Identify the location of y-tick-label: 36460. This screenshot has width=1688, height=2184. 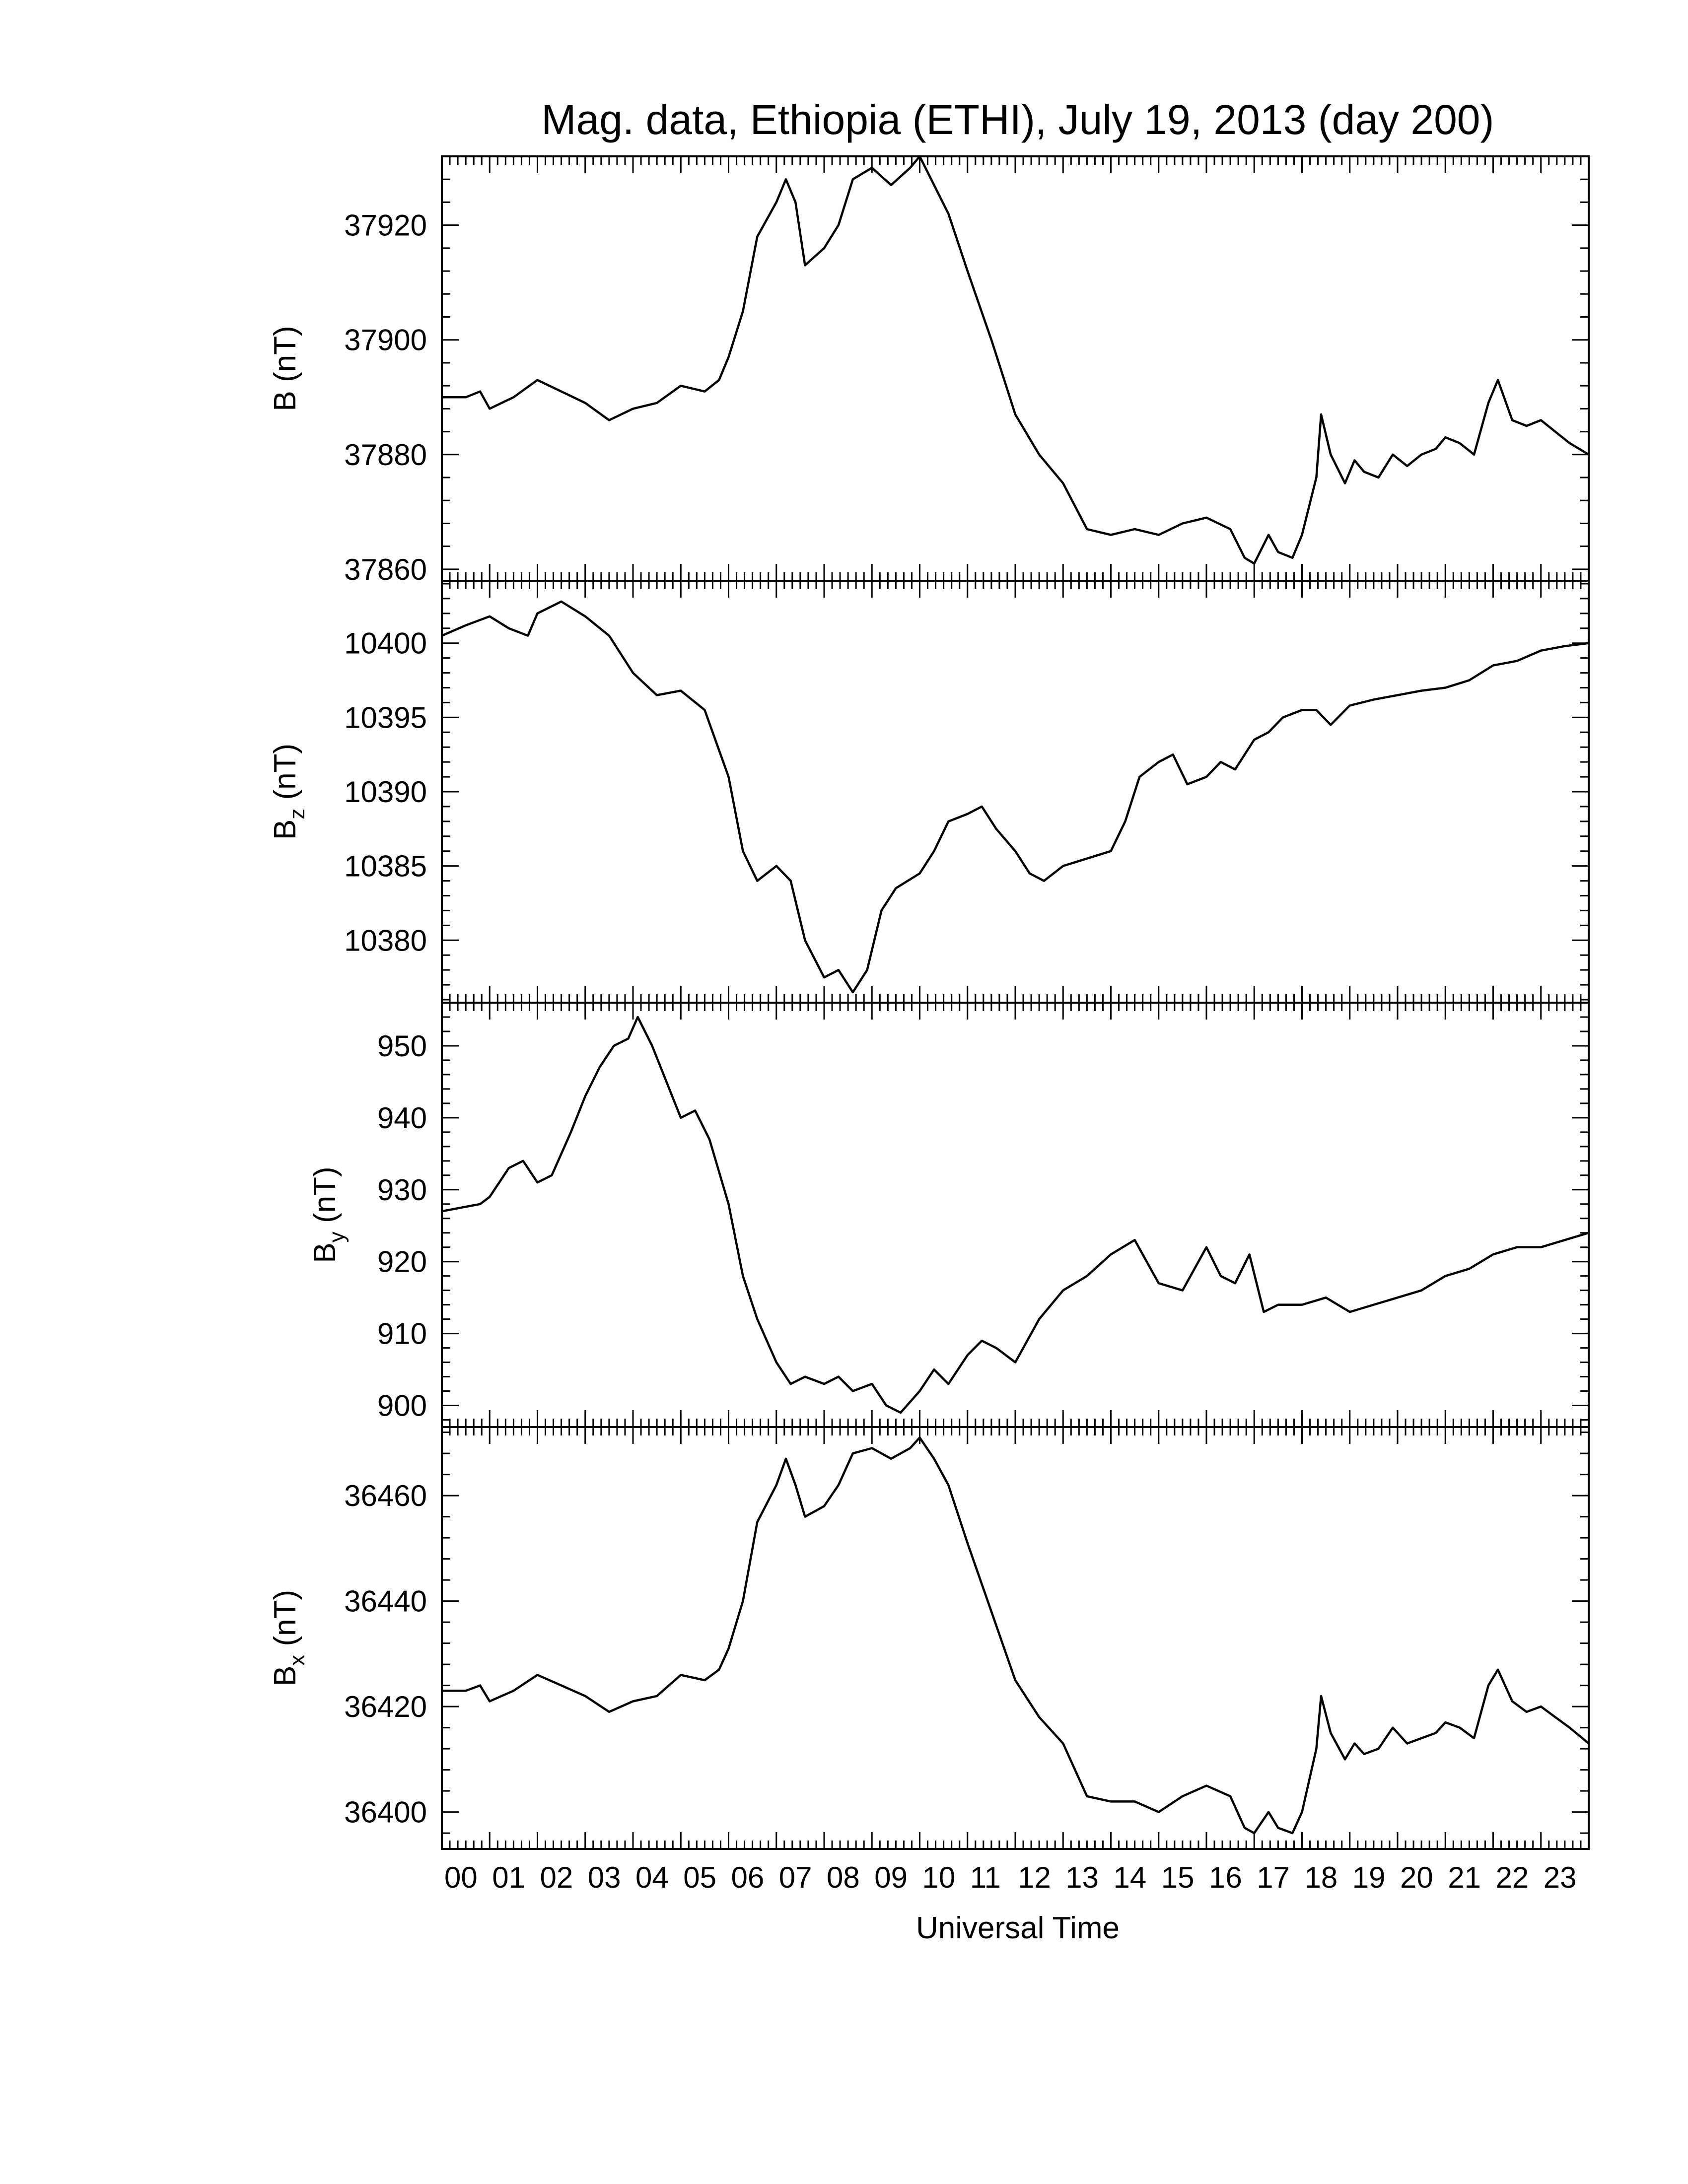
(385, 1495).